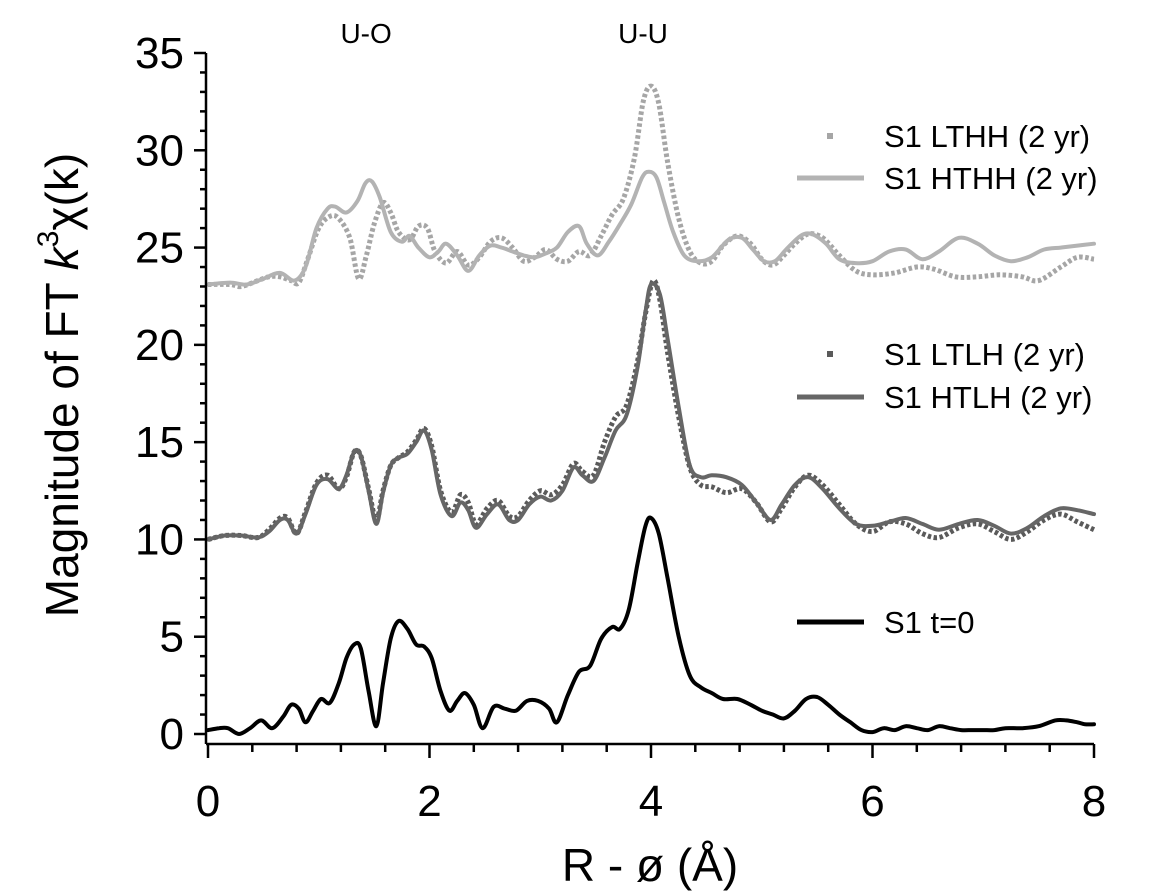 The width and height of the screenshot is (1165, 896). Describe the element at coordinates (429, 801) in the screenshot. I see `x-tick-label: 2` at that location.